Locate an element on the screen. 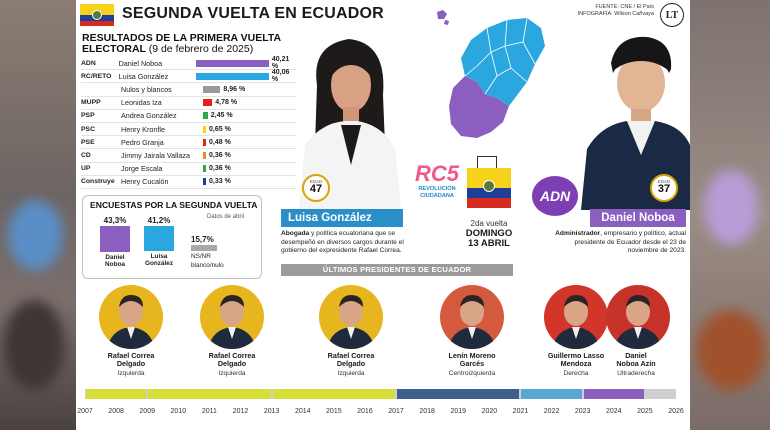  round-label: 2da vuelta is located at coordinates (489, 223).